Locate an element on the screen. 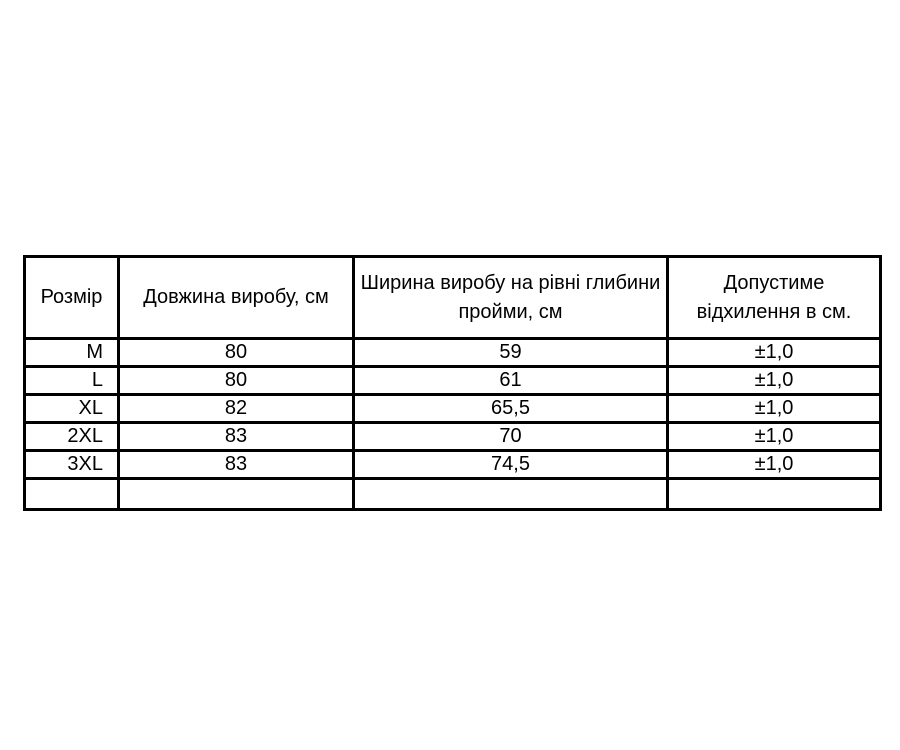 This screenshot has height=750, width=900. header-cell-length: Довжина виробу, см is located at coordinates (237, 299).